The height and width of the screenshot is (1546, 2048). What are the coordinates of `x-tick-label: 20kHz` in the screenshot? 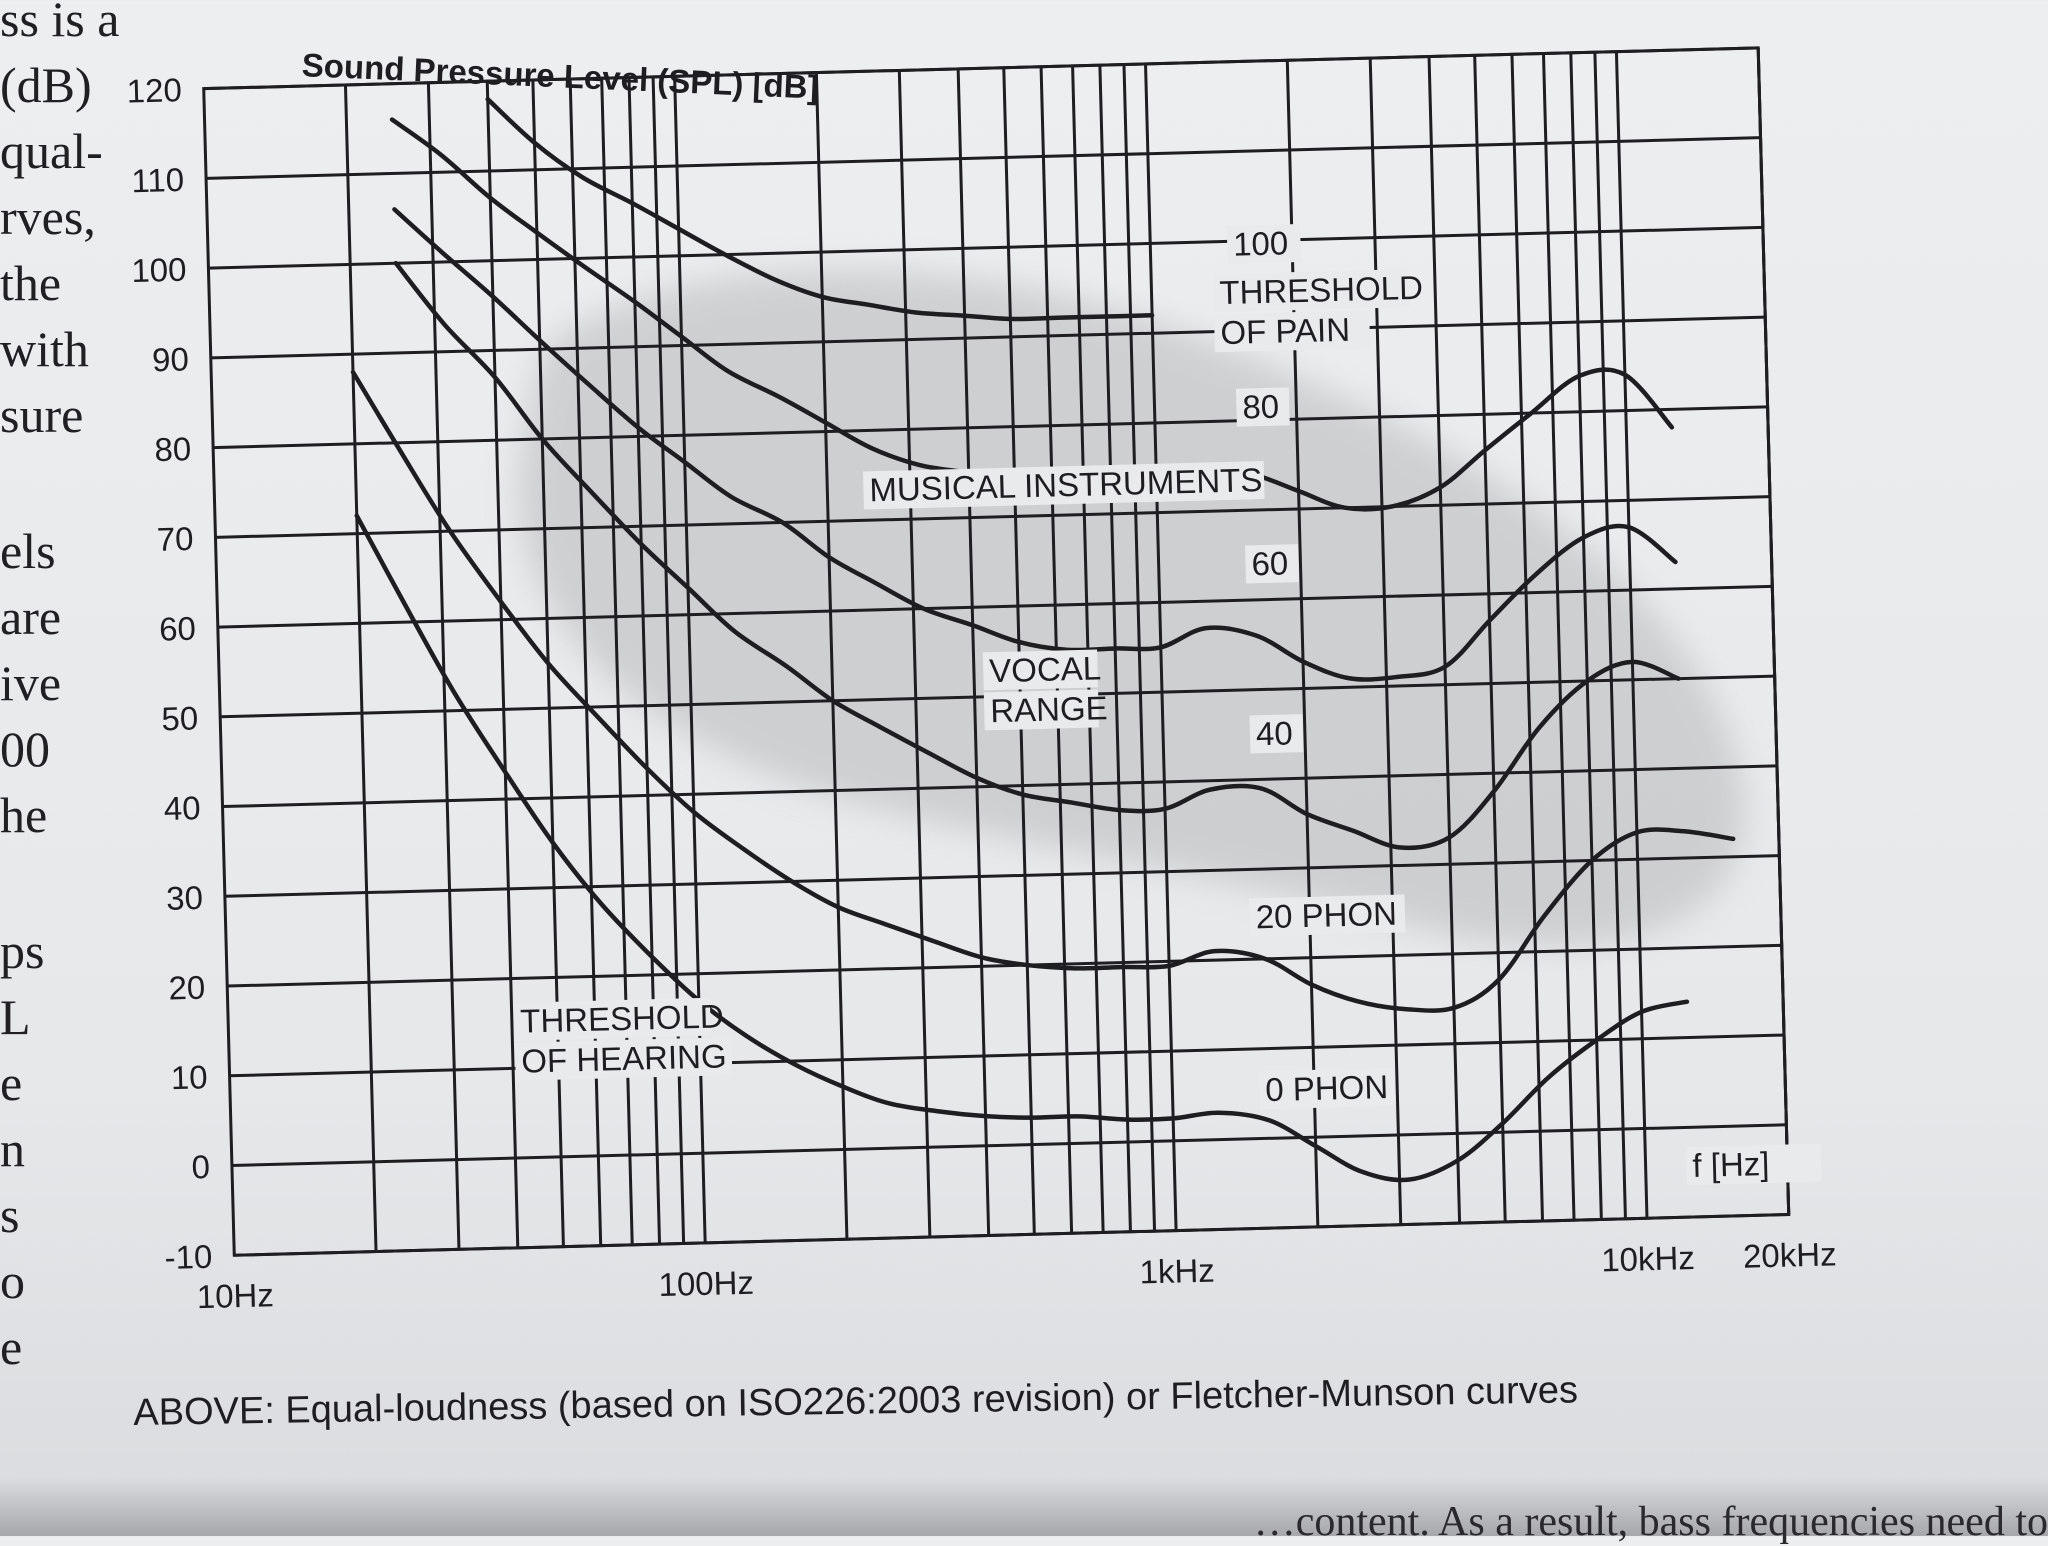 It's located at (1790, 1254).